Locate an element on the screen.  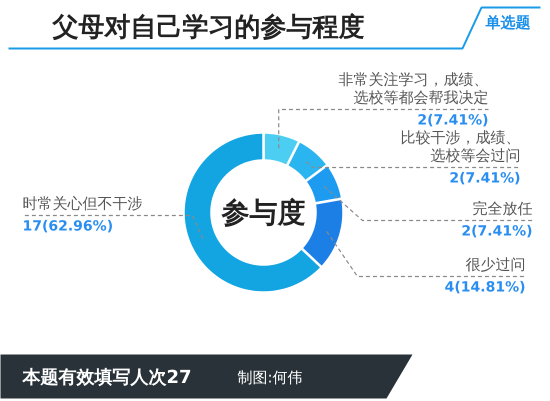
data-label: 4(14.81%) is located at coordinates (485, 288).